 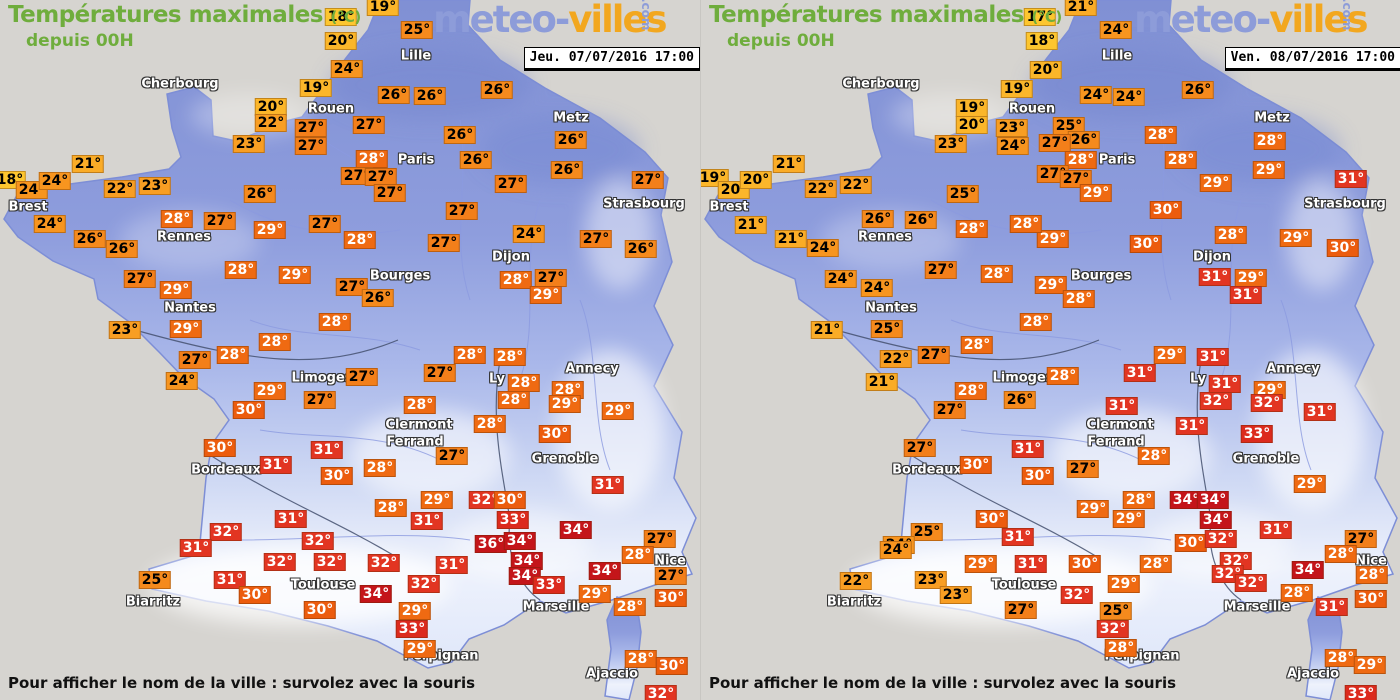 What do you see at coordinates (341, 17) in the screenshot?
I see `temp-badge: 18°` at bounding box center [341, 17].